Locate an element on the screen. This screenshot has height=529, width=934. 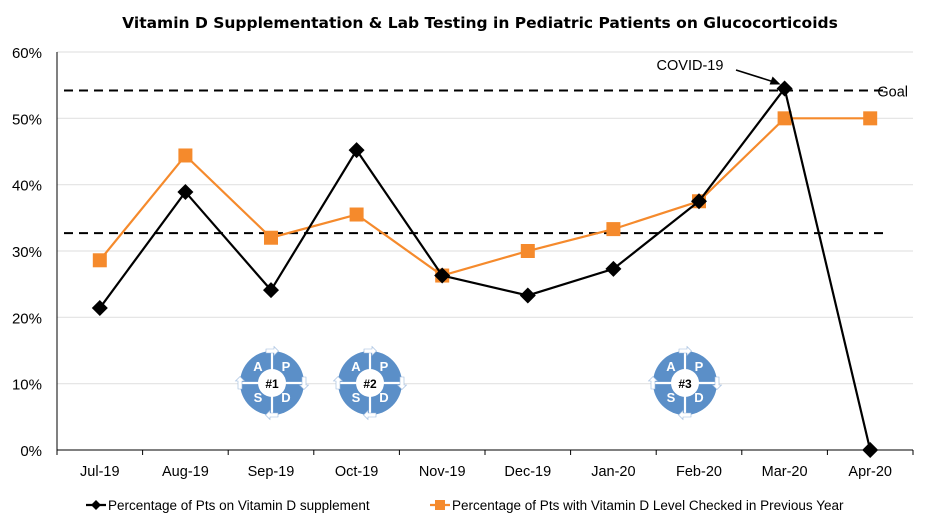
x-tick-label: Jan-20 is located at coordinates (613, 472).